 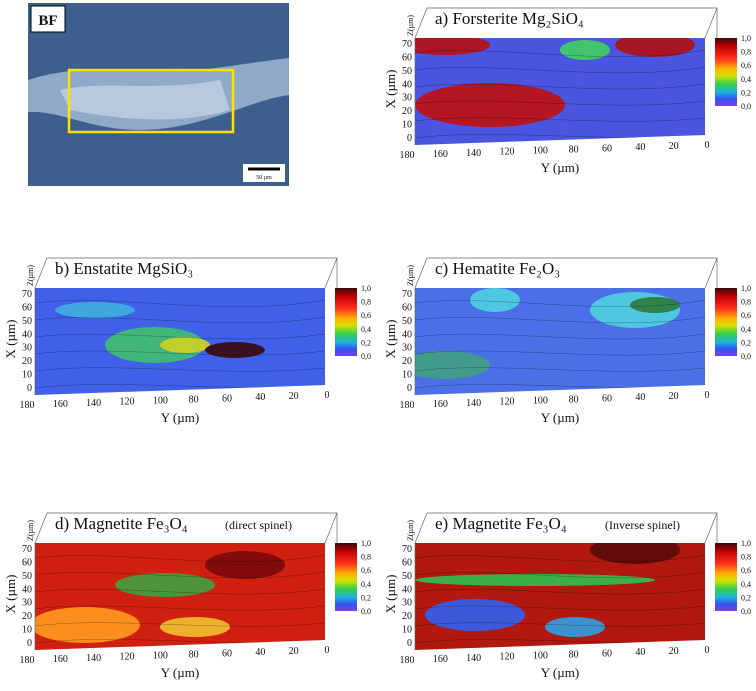 I want to click on panel-title: b) Enstatite MgSiO₃, so click(x=124, y=268).